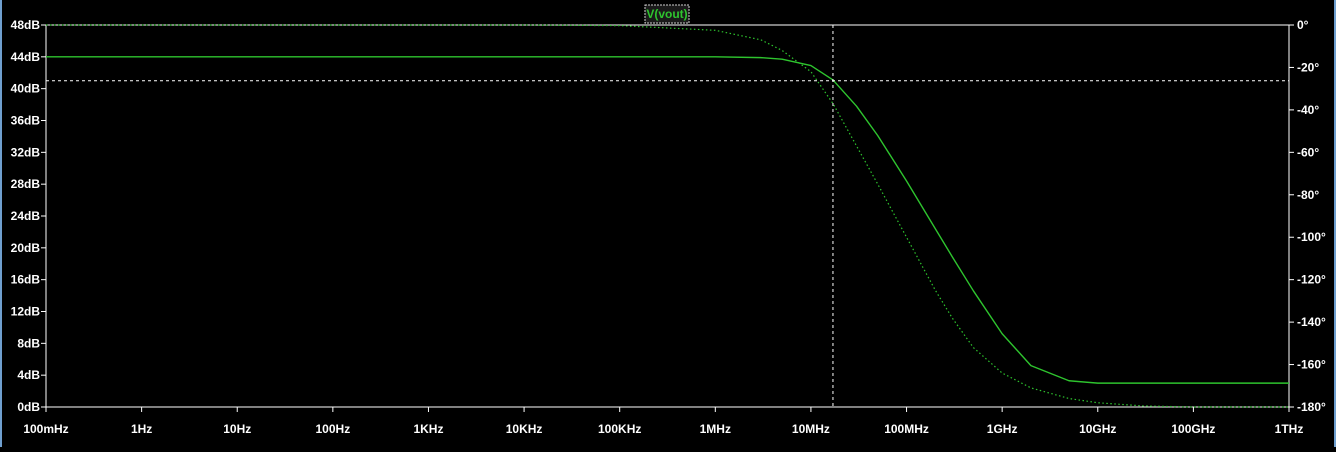 The height and width of the screenshot is (452, 1336). What do you see at coordinates (1289, 429) in the screenshot?
I see `x-tick-label: 1THz` at bounding box center [1289, 429].